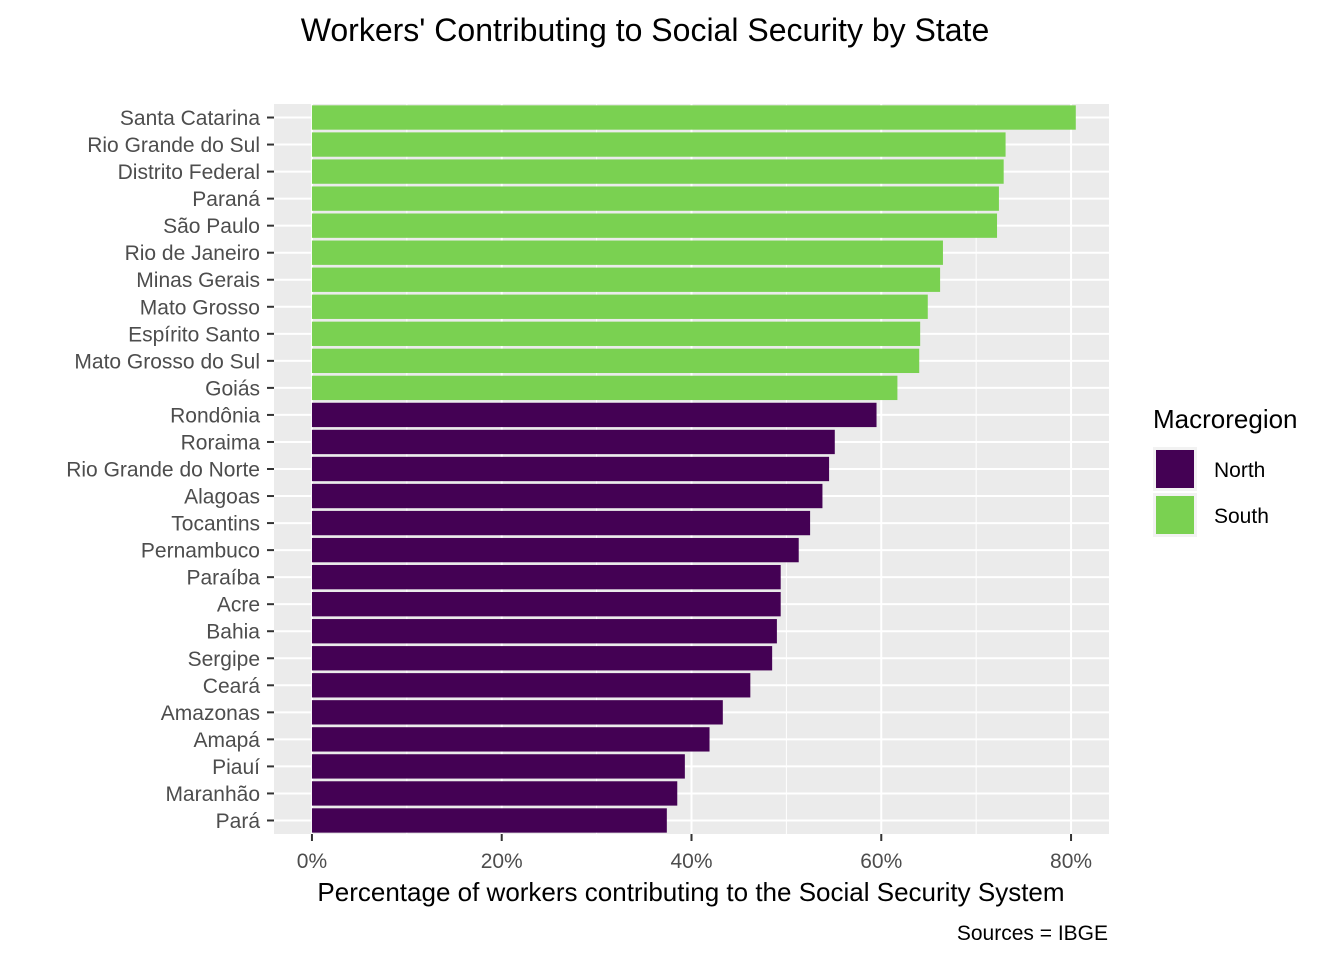 The image size is (1344, 960). Describe the element at coordinates (567, 496) in the screenshot. I see `bar-alagoas` at that location.